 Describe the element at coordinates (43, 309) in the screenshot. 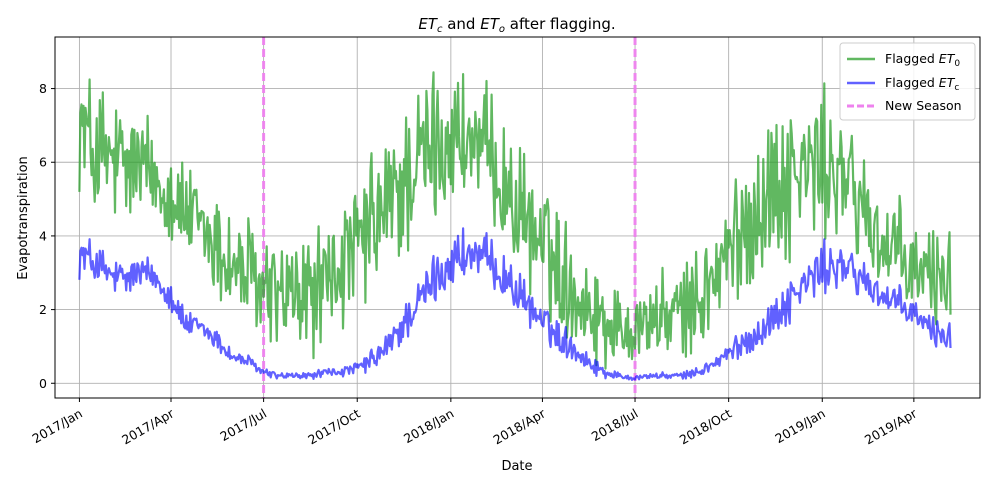

I see `y-tick-label: 2` at that location.